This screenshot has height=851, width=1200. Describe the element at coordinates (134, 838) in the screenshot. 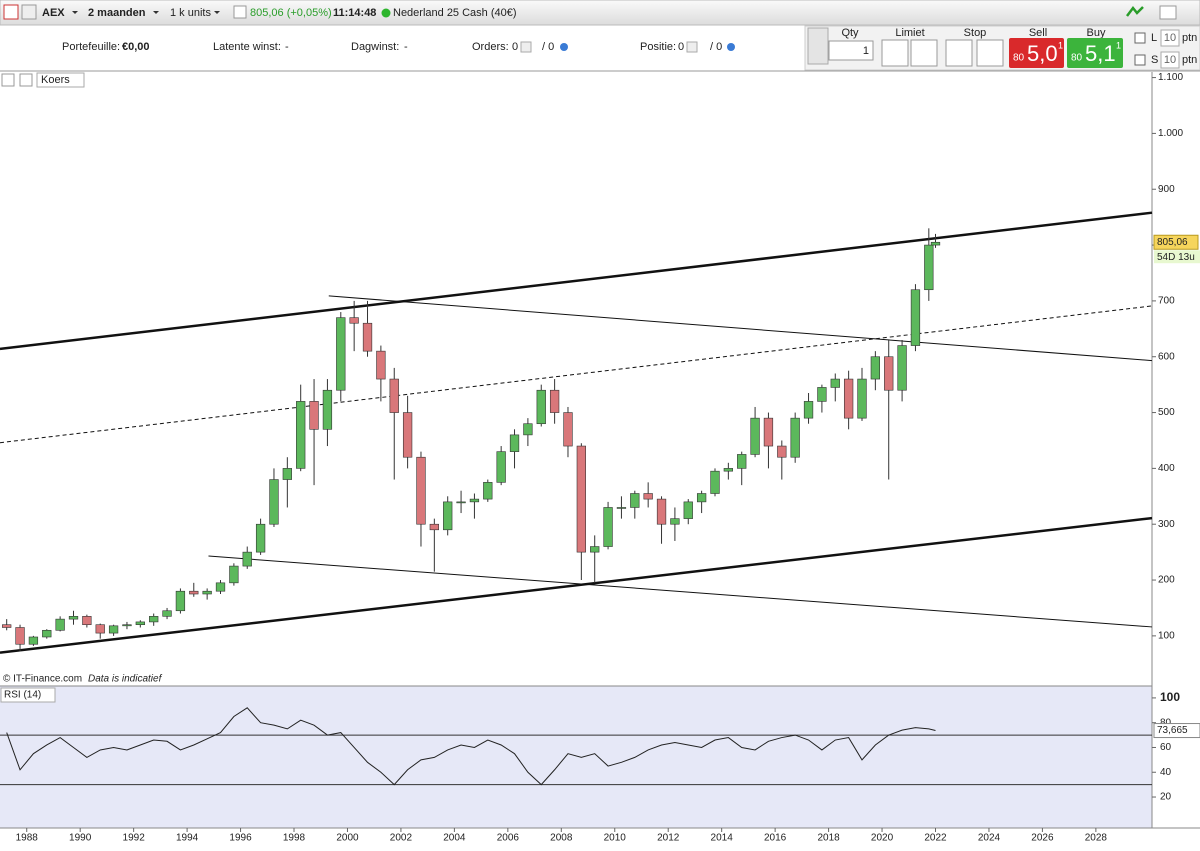

I see `x-tick-label: 1992` at that location.